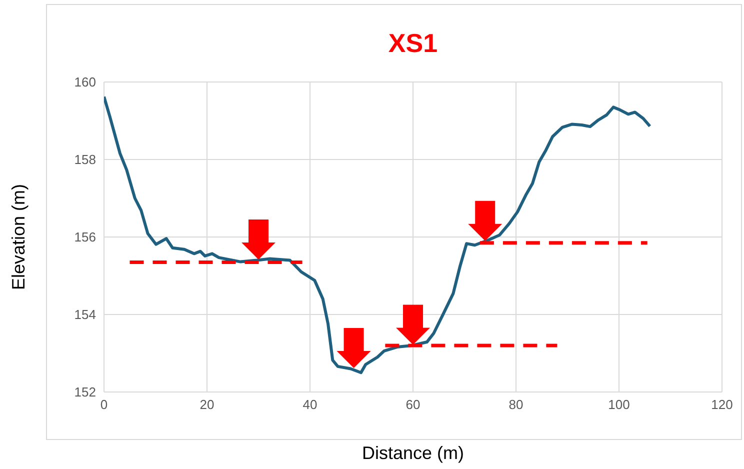 The width and height of the screenshot is (744, 469). Describe the element at coordinates (413, 43) in the screenshot. I see `chart-title: XS1` at that location.